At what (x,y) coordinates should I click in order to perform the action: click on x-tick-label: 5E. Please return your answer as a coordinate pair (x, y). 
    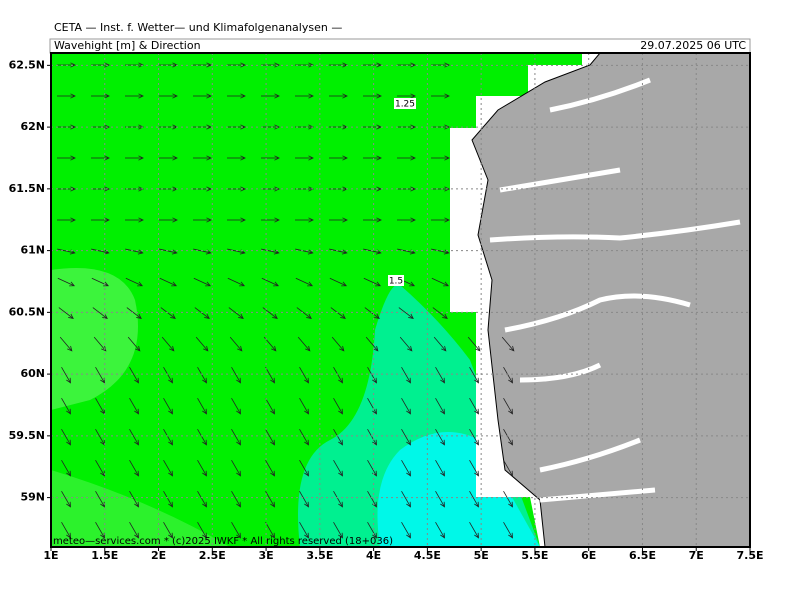
    Looking at the image, I should click on (481, 555).